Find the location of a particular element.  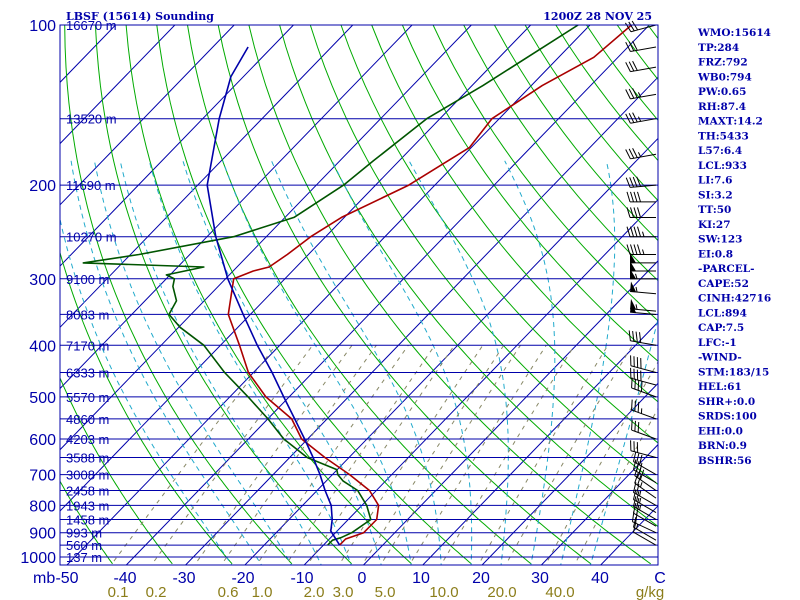

index-value: LCL:933 is located at coordinates (722, 166).